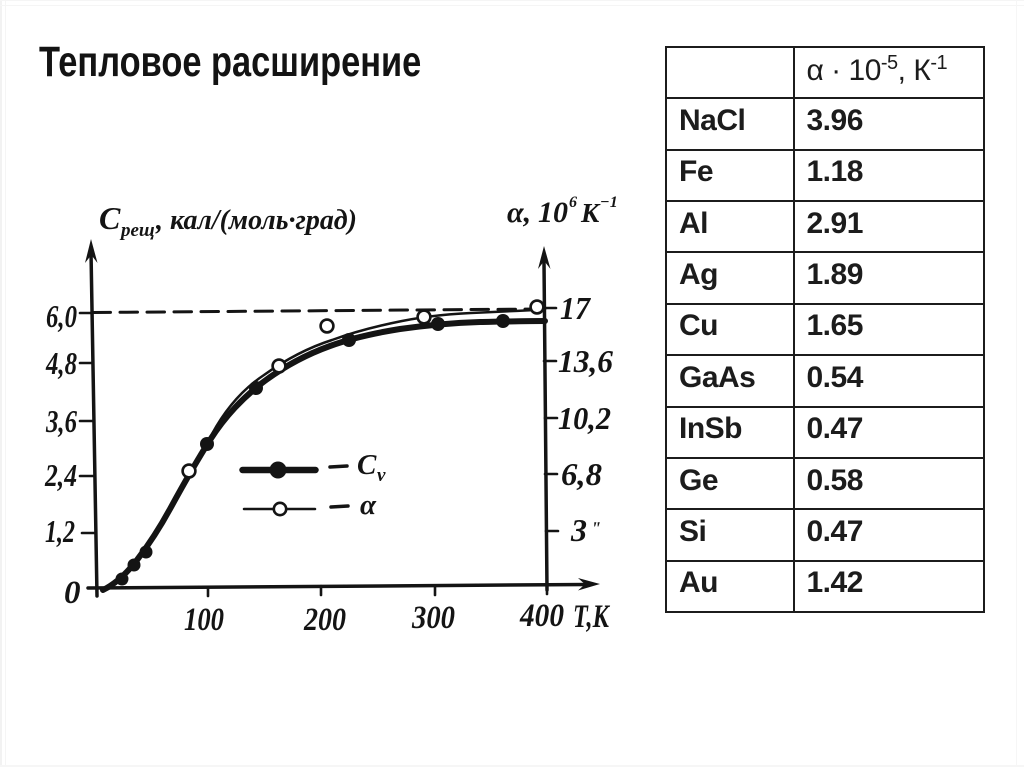  Describe the element at coordinates (596, 528) in the screenshot. I see `svg-text: ʺ` at that location.